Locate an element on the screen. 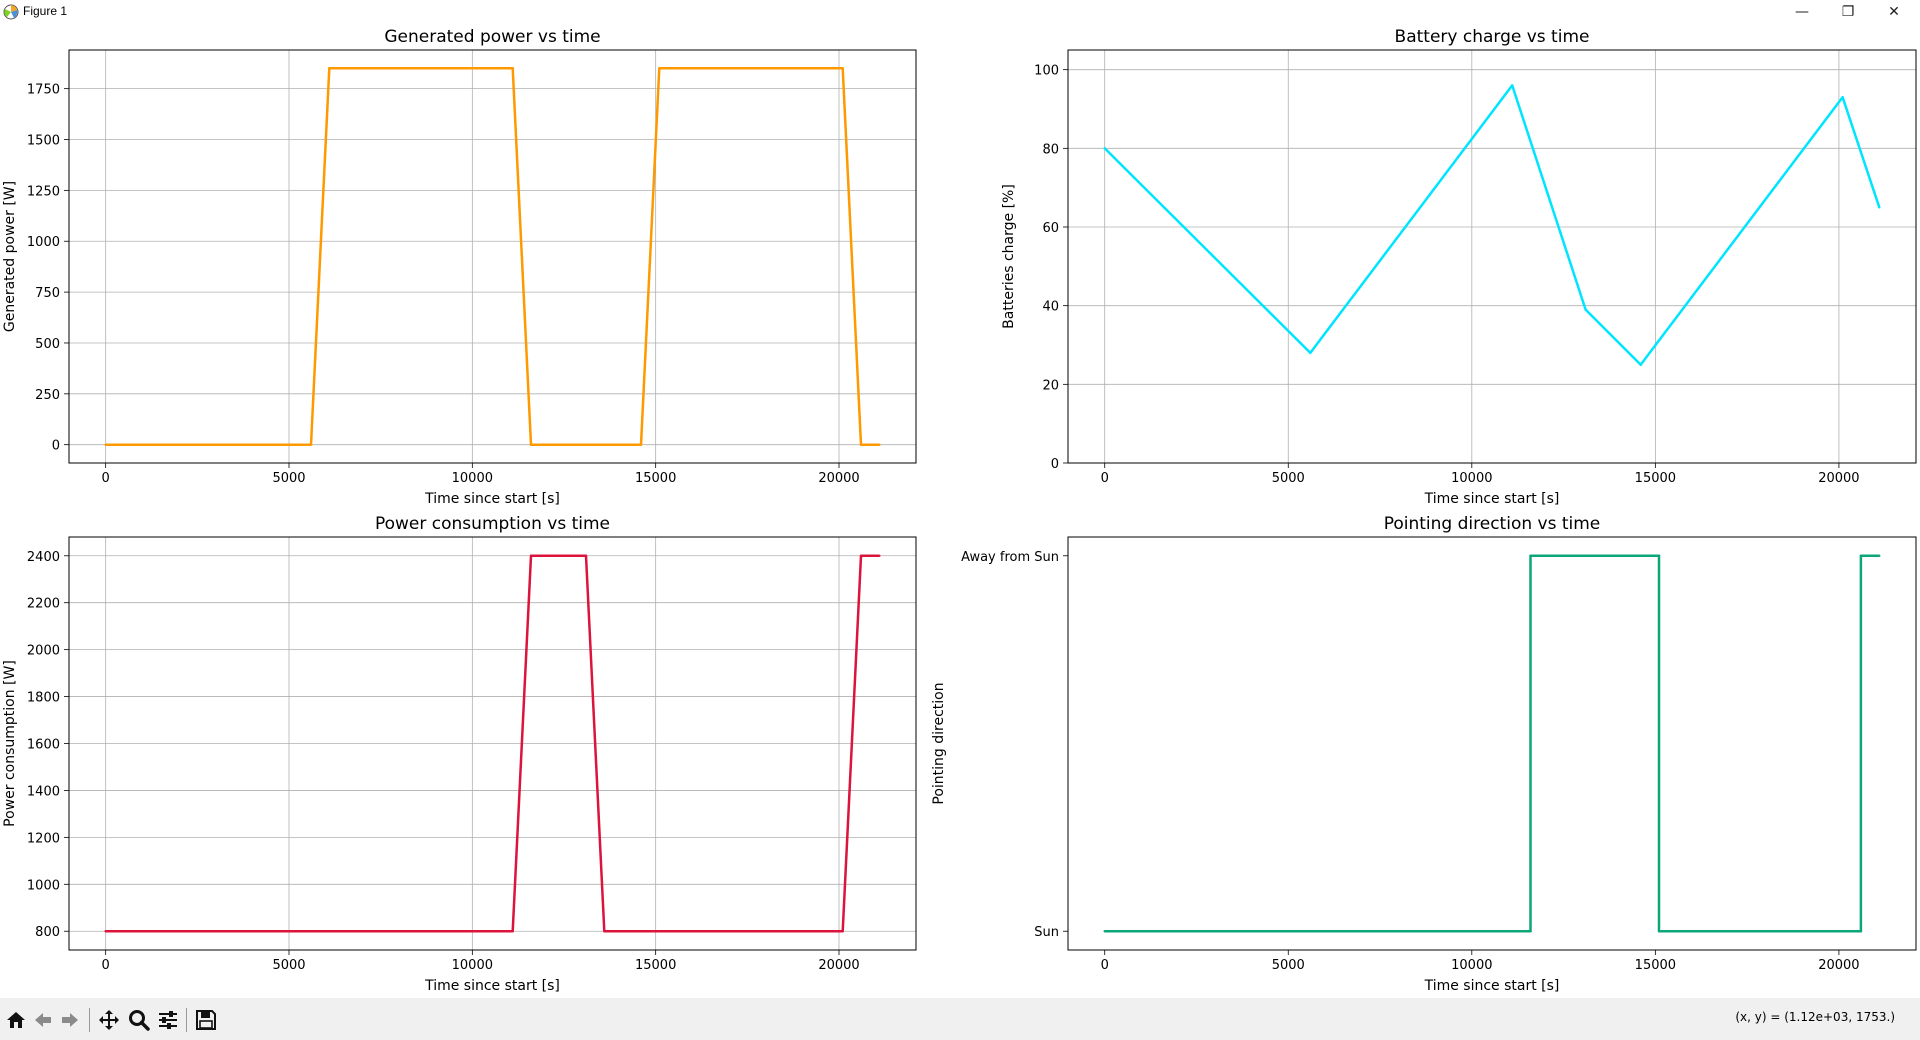 This screenshot has height=1040, width=1920. home-icon is located at coordinates (16, 1020).